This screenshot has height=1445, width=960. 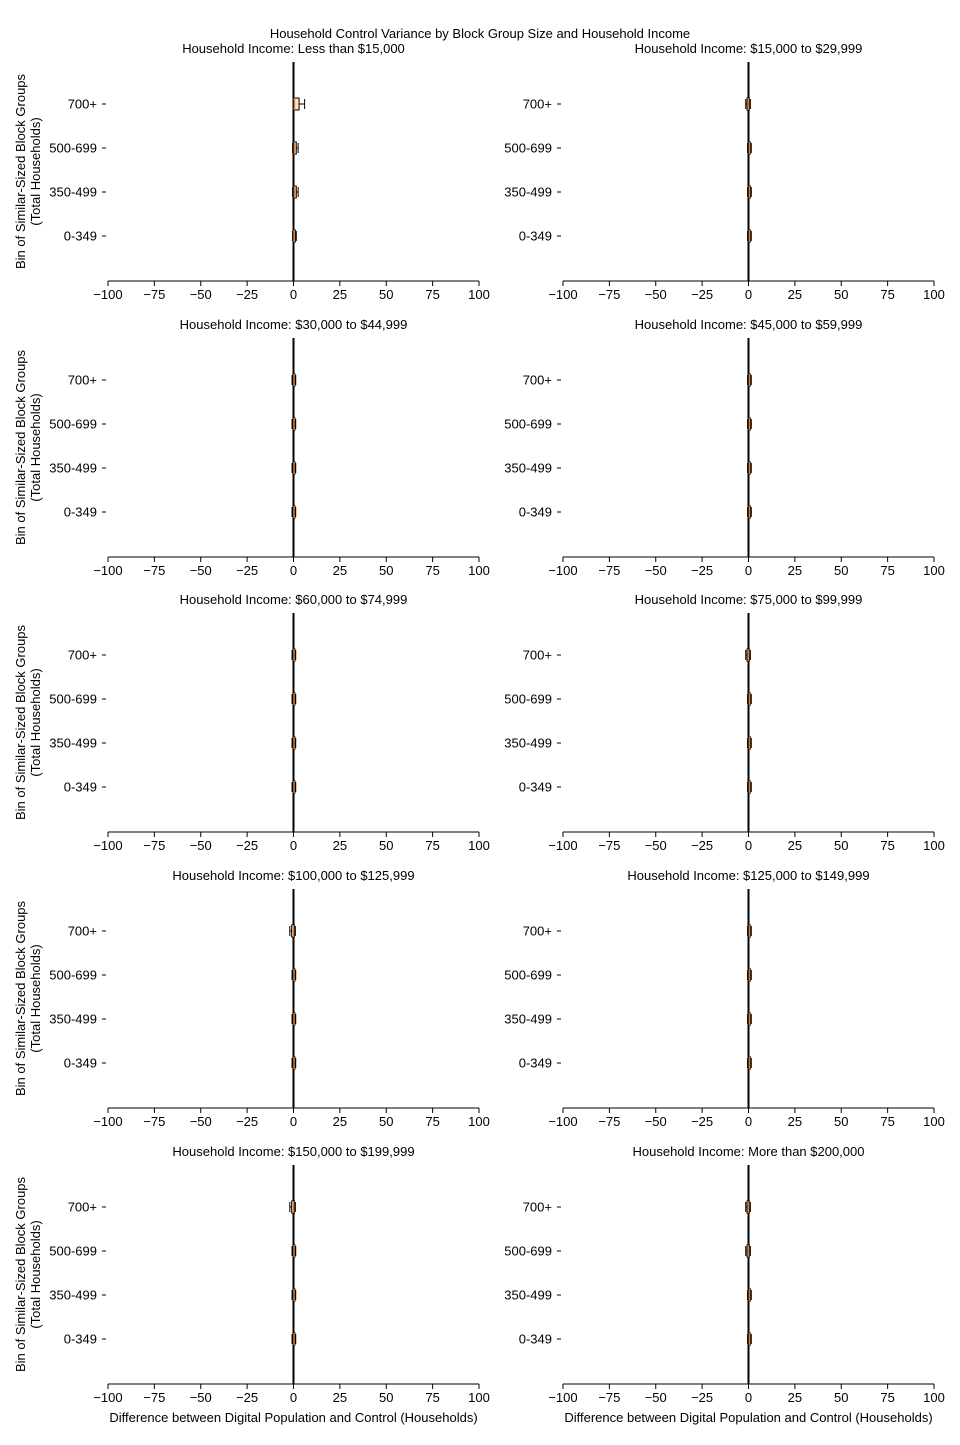 What do you see at coordinates (749, 48) in the screenshot?
I see `panel-title: Household Income: $15,000 to $29,999` at bounding box center [749, 48].